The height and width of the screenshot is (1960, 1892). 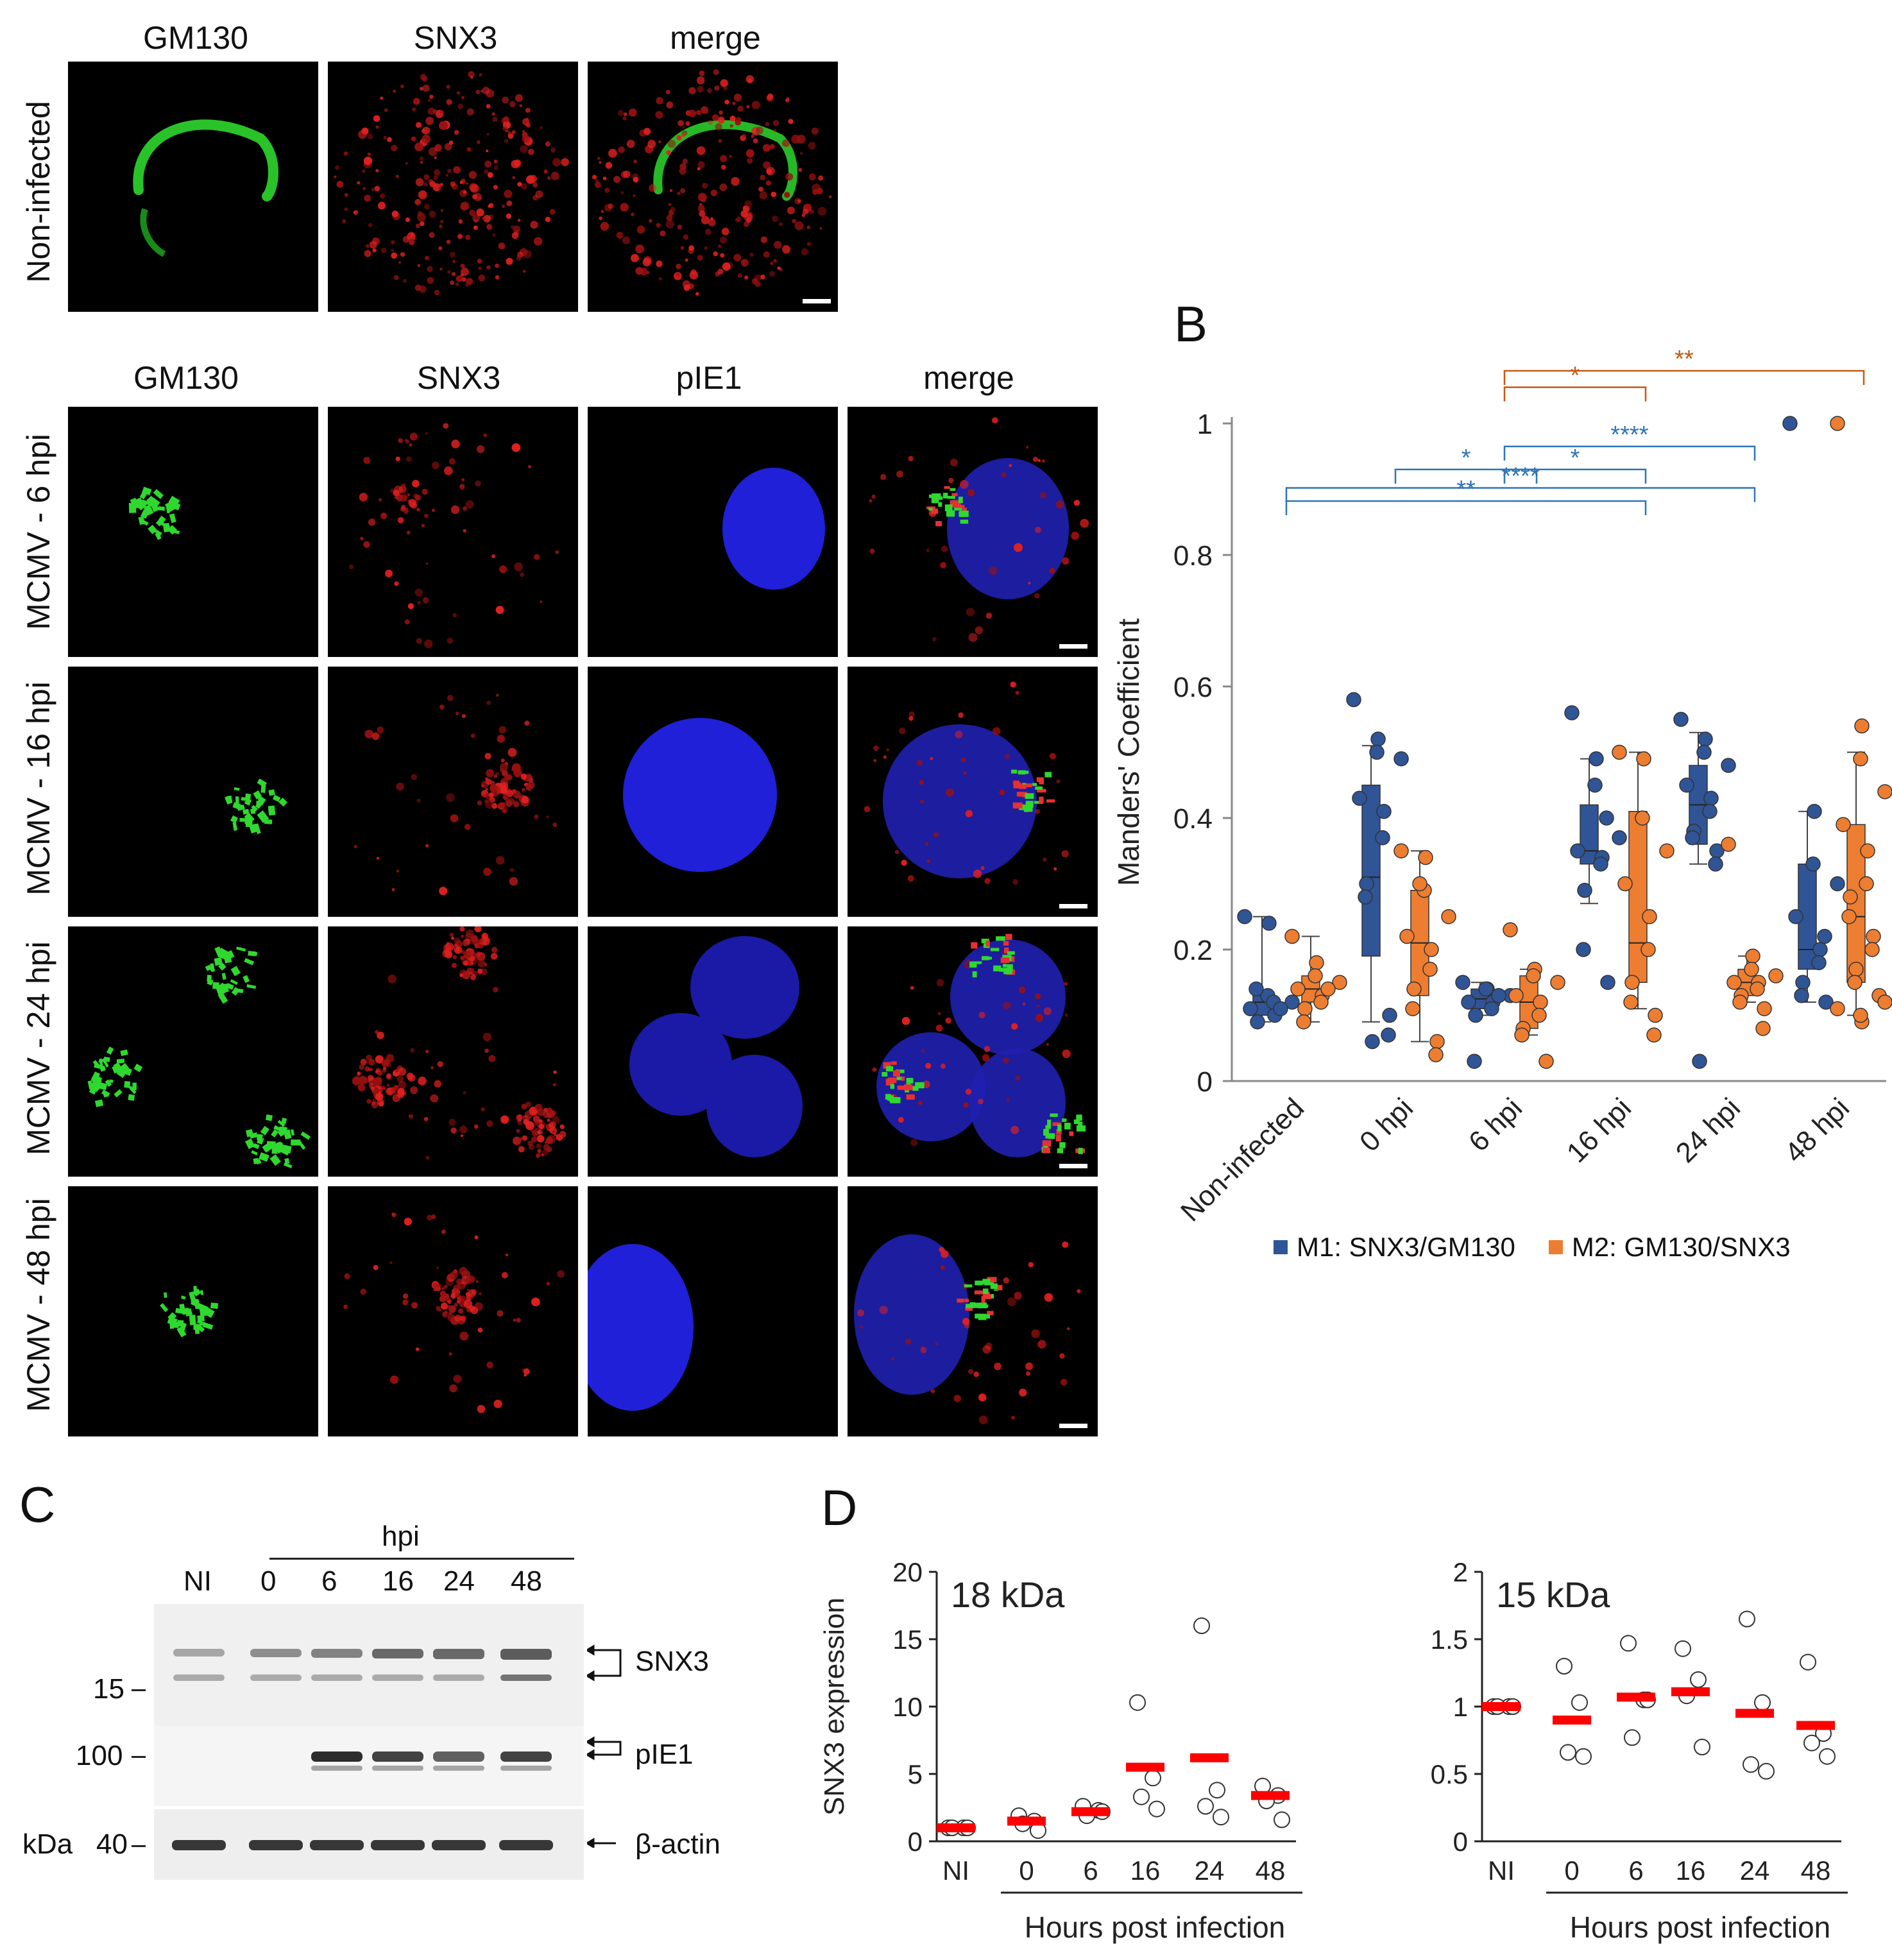 What do you see at coordinates (1449, 1639) in the screenshot?
I see `y-tick-label: 1.5` at bounding box center [1449, 1639].